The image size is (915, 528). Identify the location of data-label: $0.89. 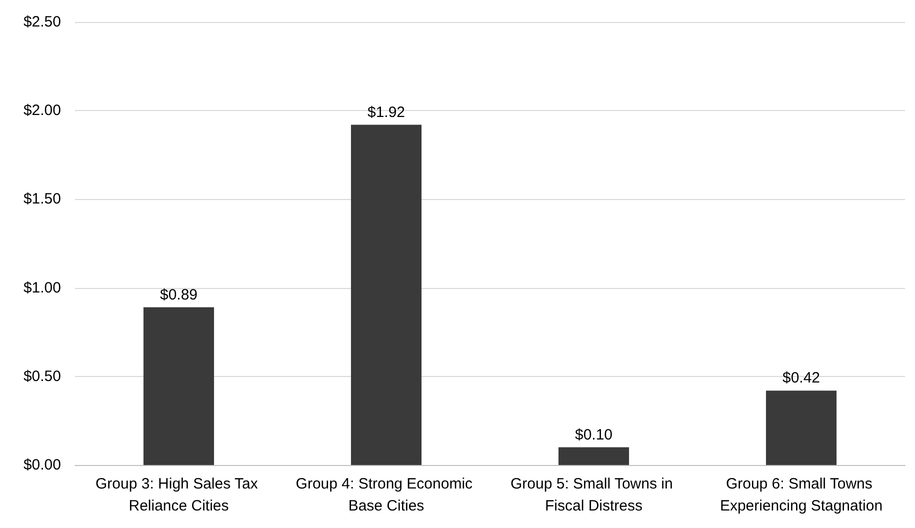
(179, 295).